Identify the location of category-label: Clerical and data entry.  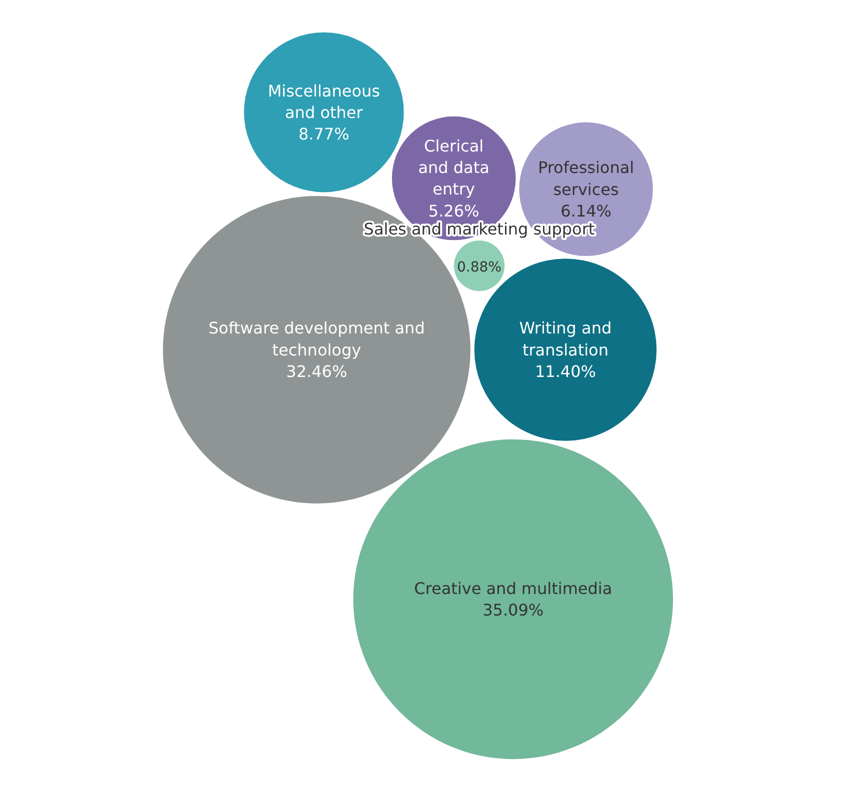
(454, 167).